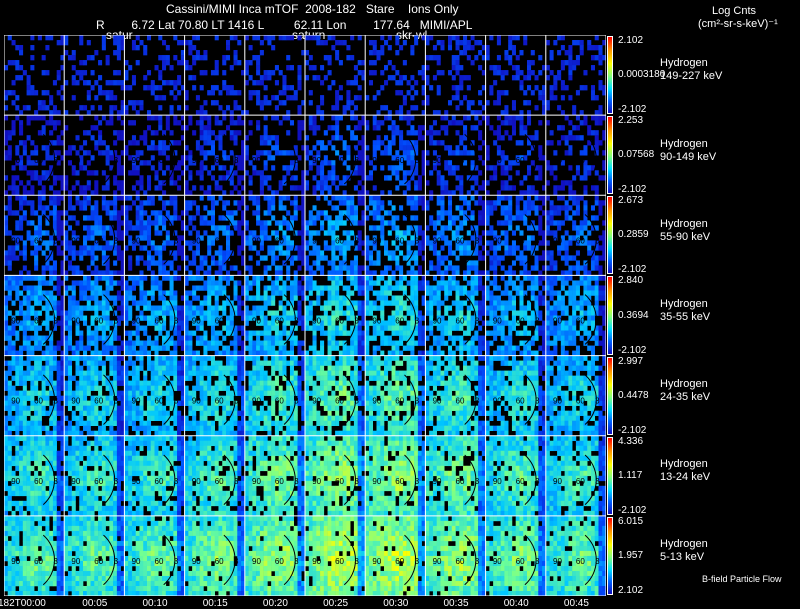 The width and height of the screenshot is (800, 609). Describe the element at coordinates (23, 603) in the screenshot. I see `time-tick-label: 182T00:00` at that location.